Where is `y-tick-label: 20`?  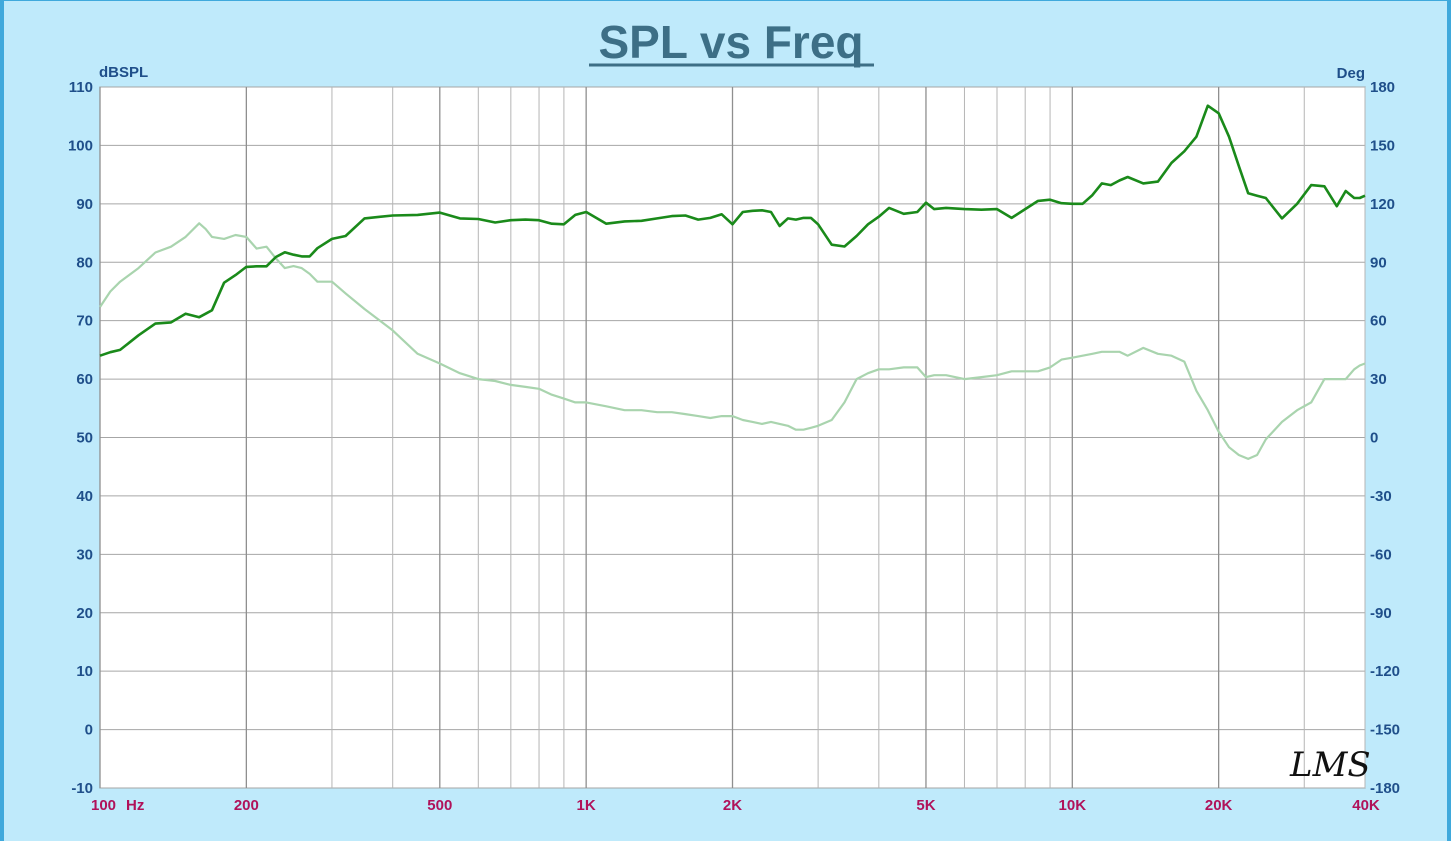
y-tick-label: 20 is located at coordinates (84, 613).